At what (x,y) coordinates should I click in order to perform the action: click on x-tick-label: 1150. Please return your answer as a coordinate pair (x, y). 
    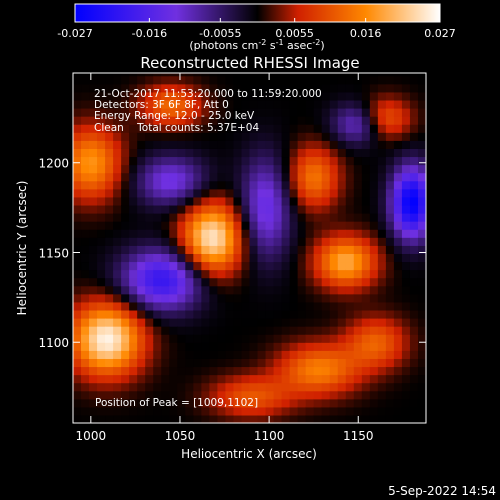
    Looking at the image, I should click on (358, 436).